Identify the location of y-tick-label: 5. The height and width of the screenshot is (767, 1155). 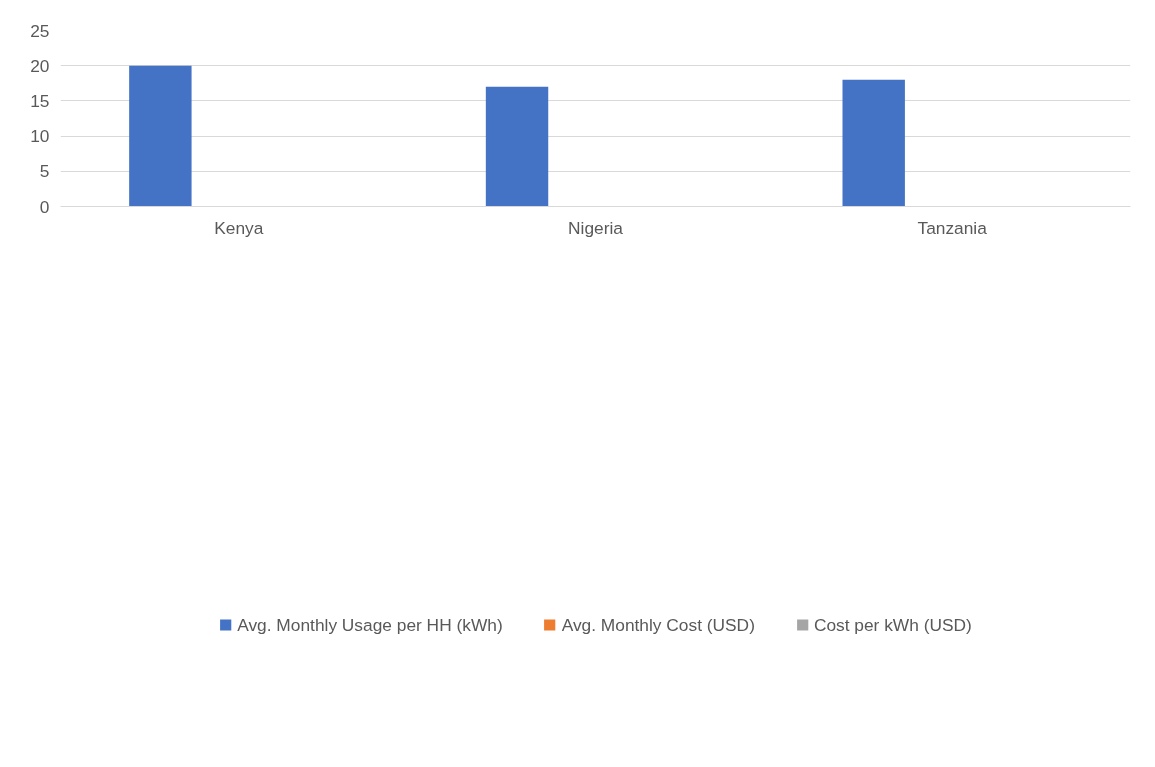
(44, 171).